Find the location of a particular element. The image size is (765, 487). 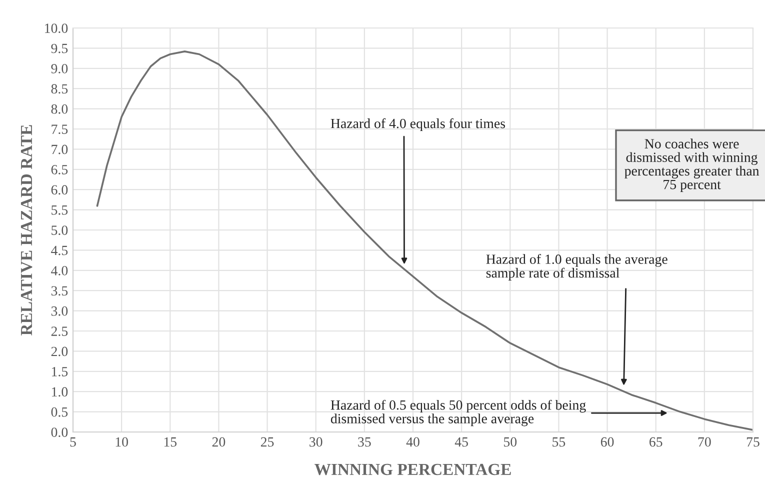

x-tick-label: 45 is located at coordinates (461, 442).